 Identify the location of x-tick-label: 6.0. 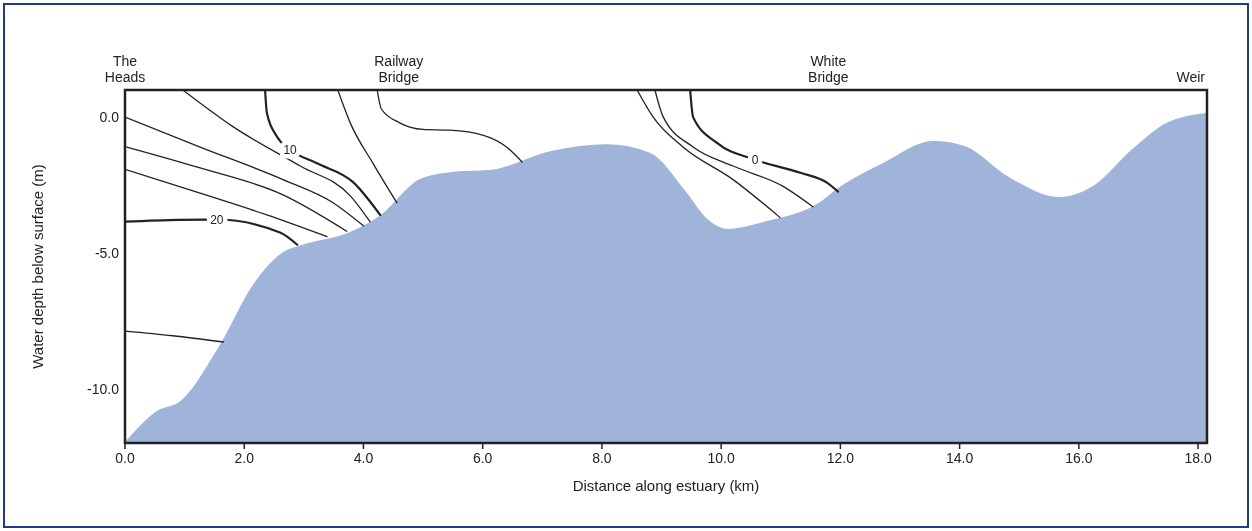
(482, 458).